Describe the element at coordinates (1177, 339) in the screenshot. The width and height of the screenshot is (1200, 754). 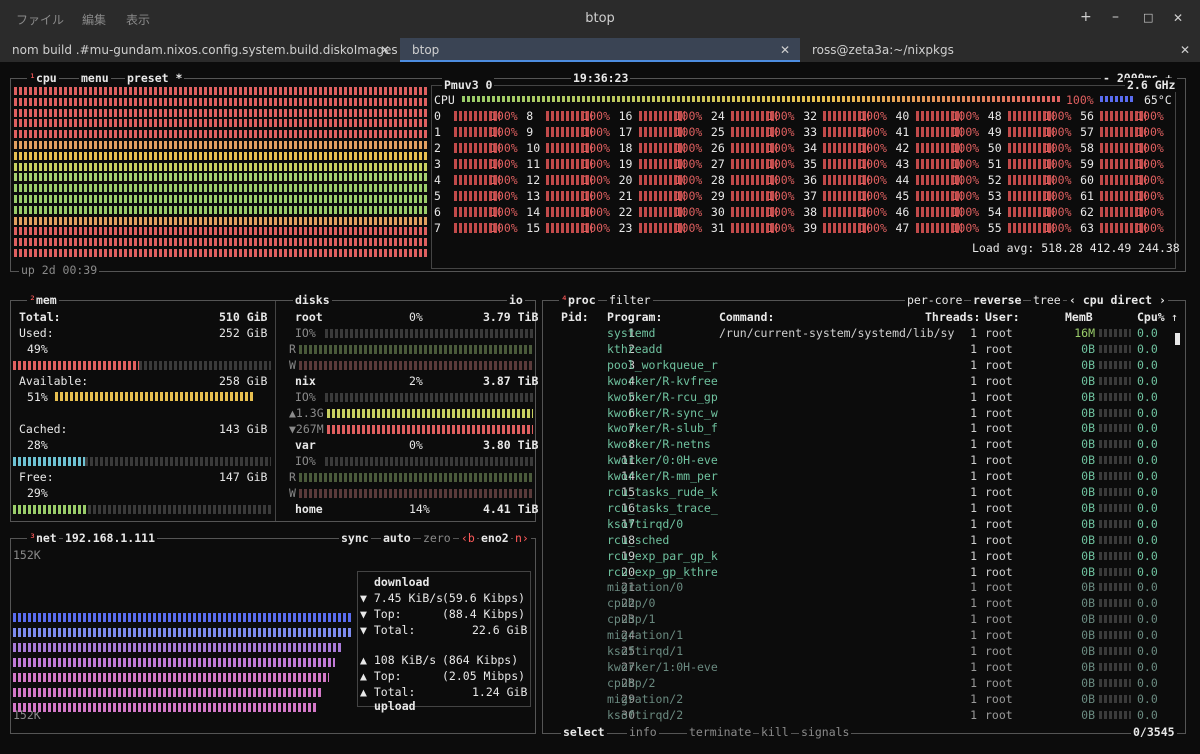
I see `scrollbar-thumb` at that location.